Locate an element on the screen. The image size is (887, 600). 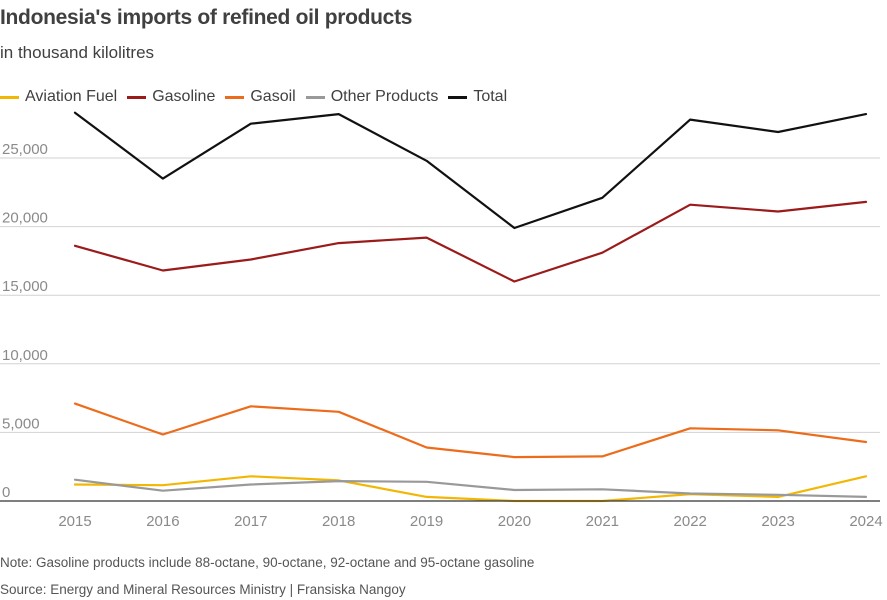
legend-item-aviation-fuel: Aviation Fuel is located at coordinates (58, 97).